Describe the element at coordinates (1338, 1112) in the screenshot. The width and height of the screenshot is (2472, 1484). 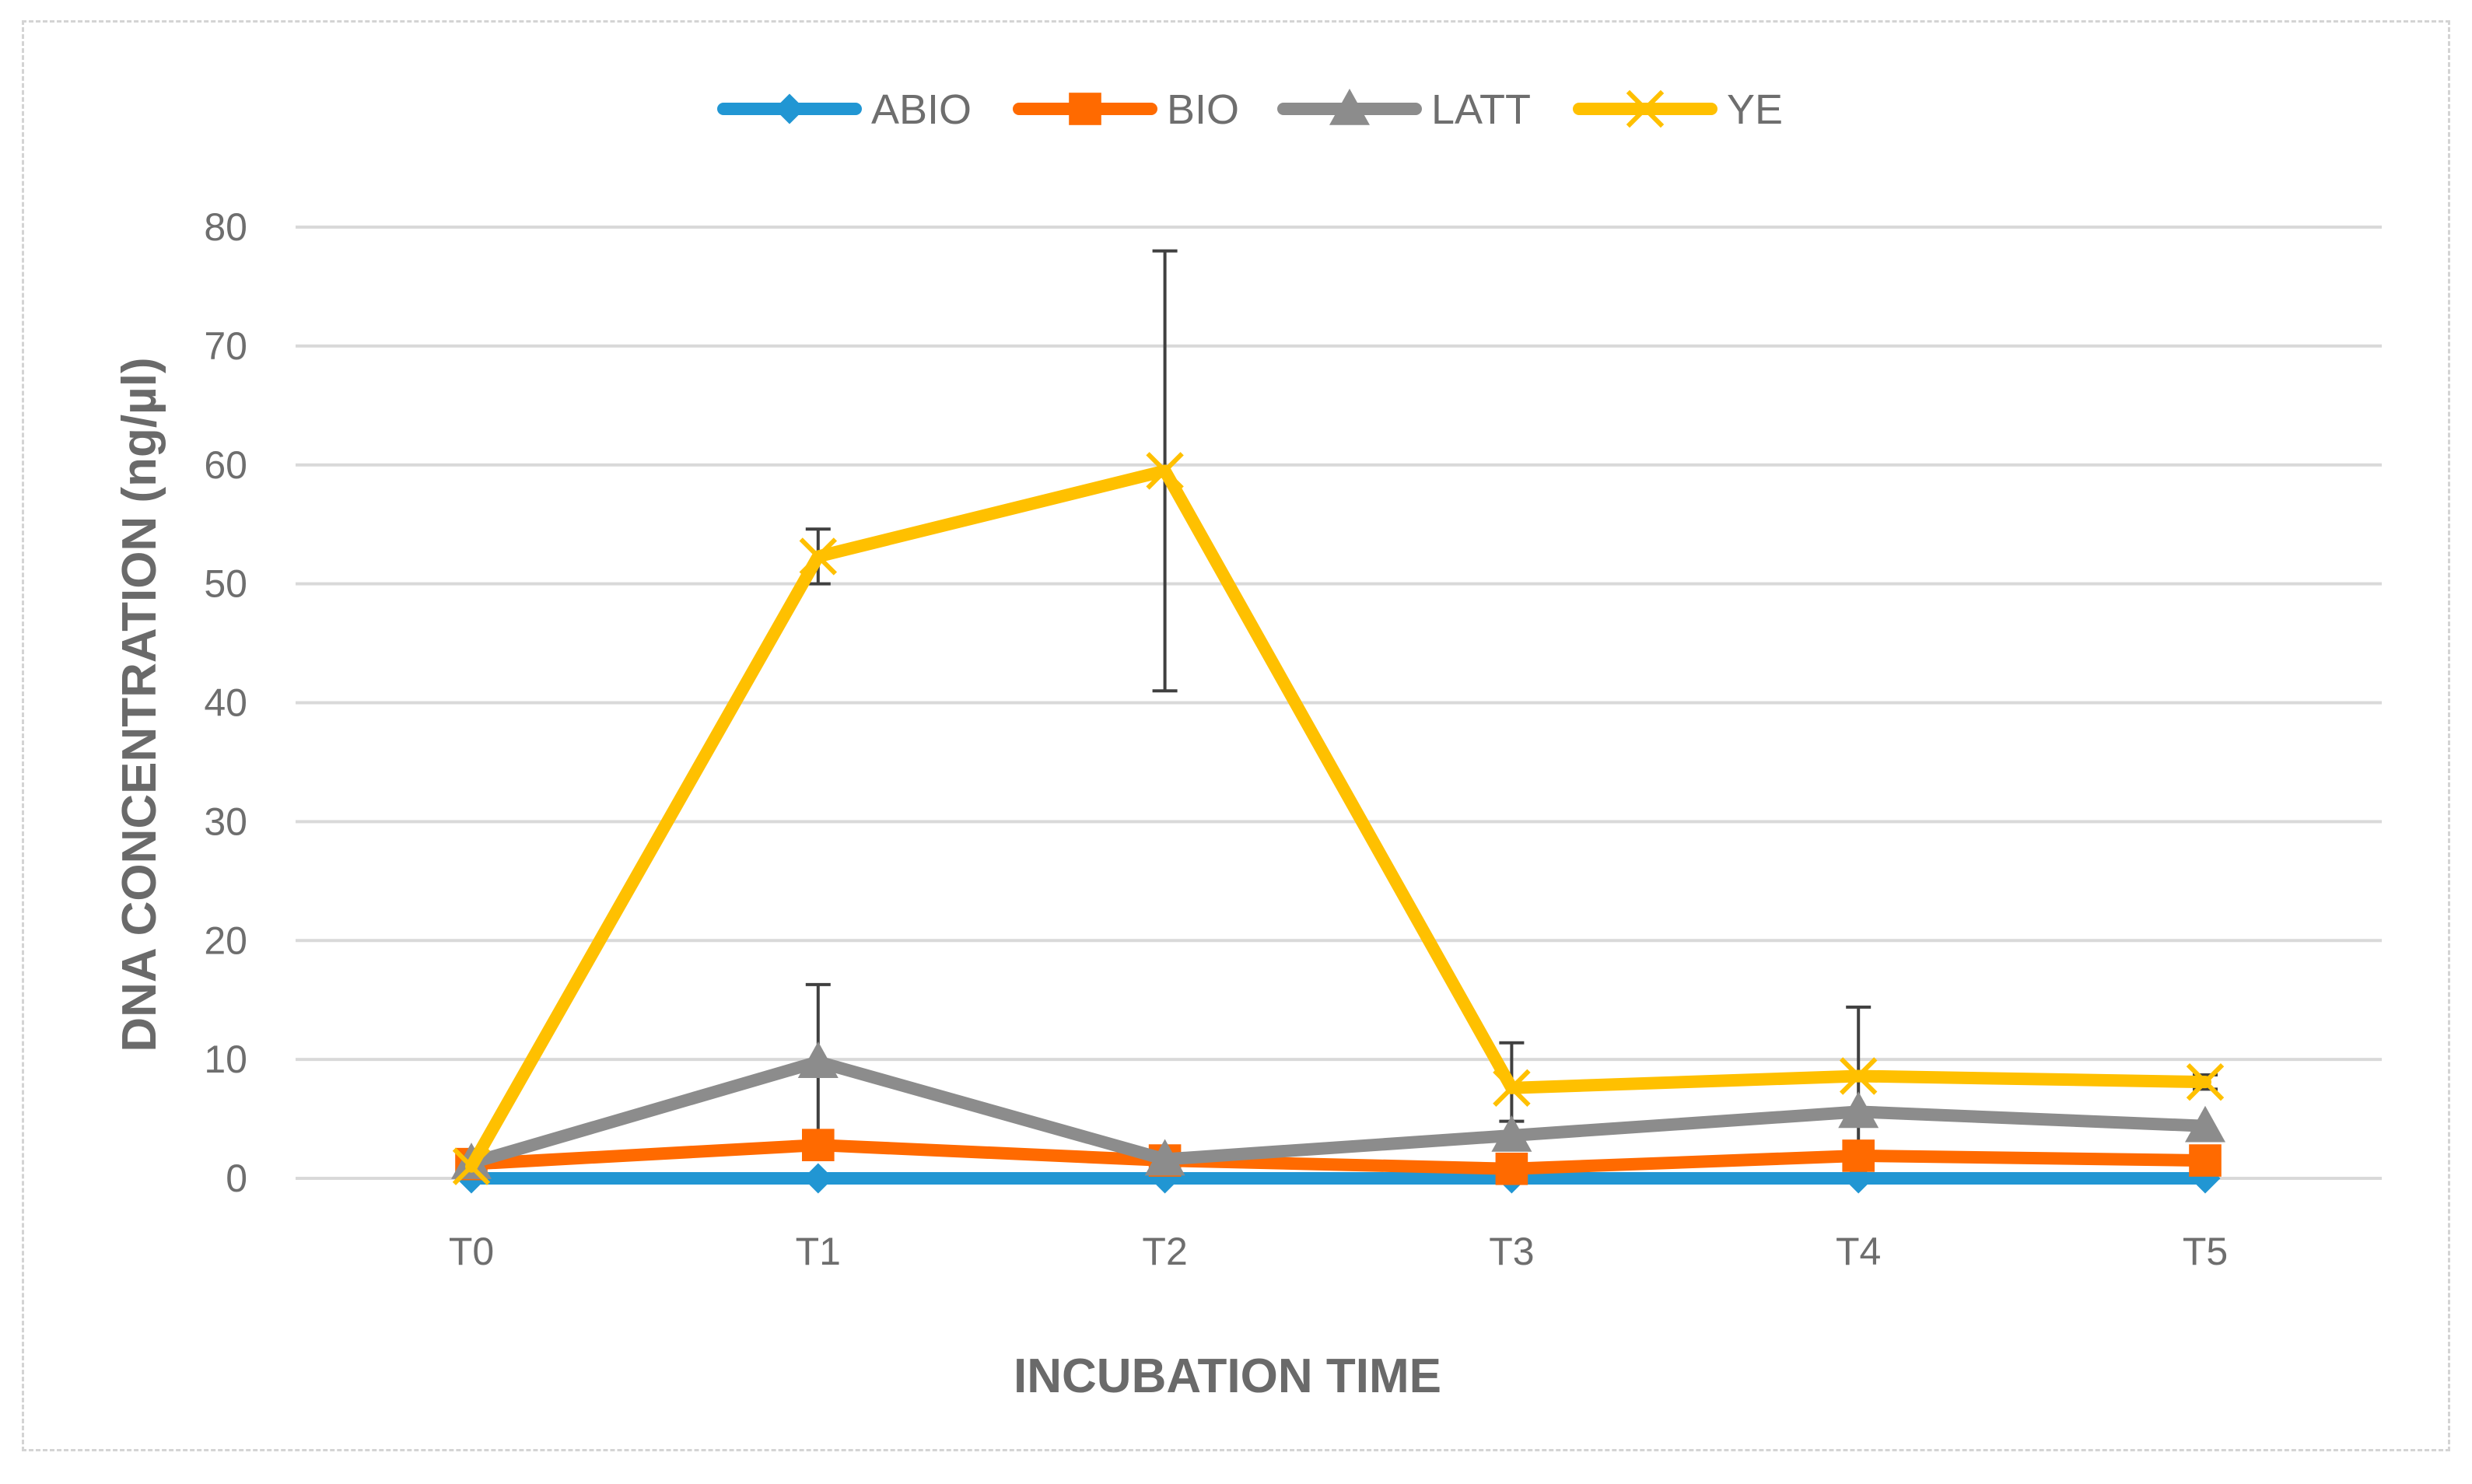
I see `series-line-latt` at that location.